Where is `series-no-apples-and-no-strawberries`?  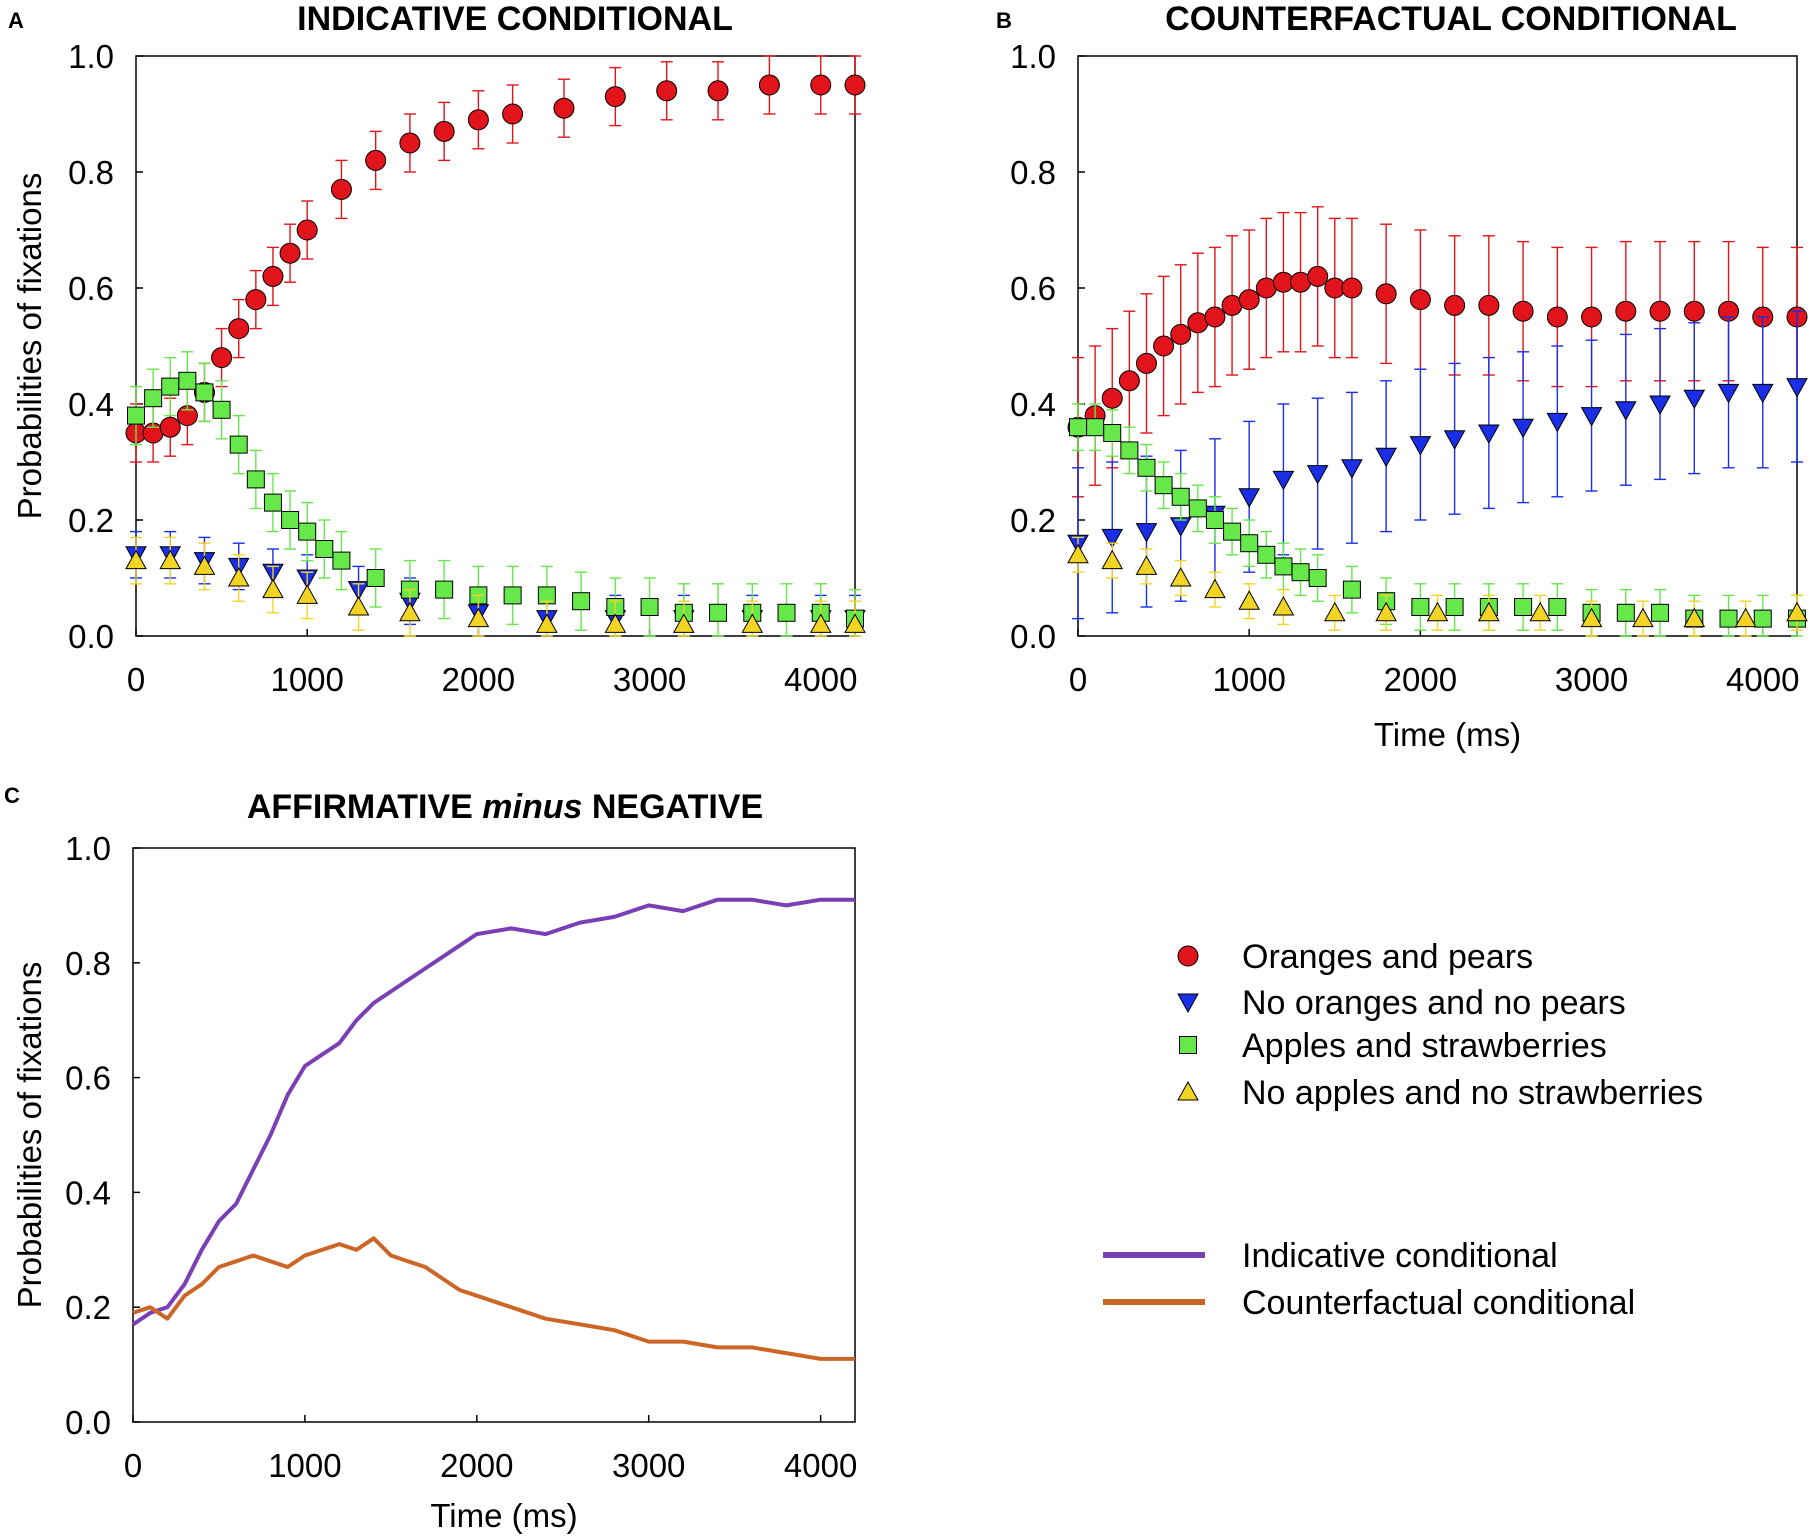 series-no-apples-and-no-strawberries is located at coordinates (1437, 586).